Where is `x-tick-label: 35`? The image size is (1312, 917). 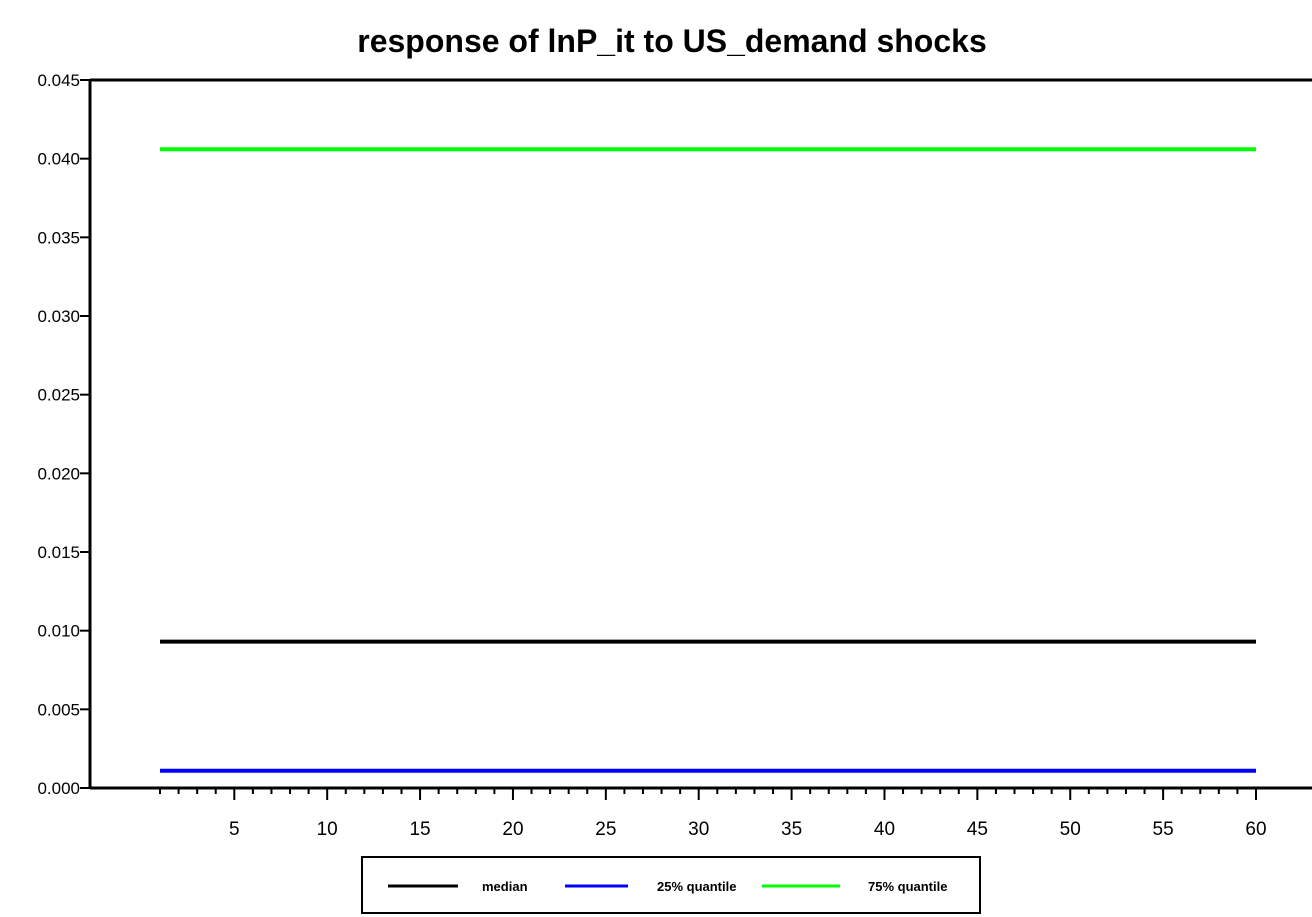 x-tick-label: 35 is located at coordinates (791, 829).